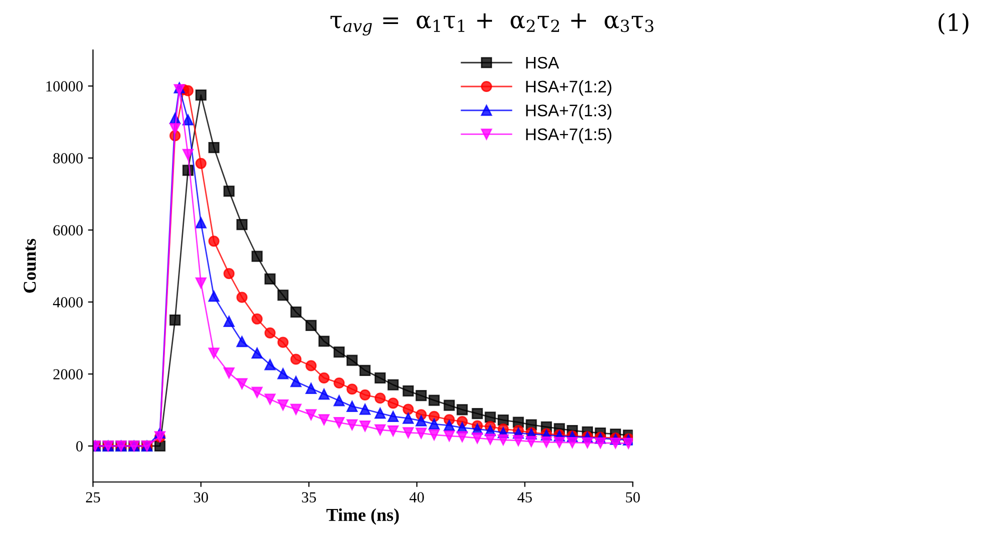  I want to click on y-tick-label: 0, so click(79, 446).